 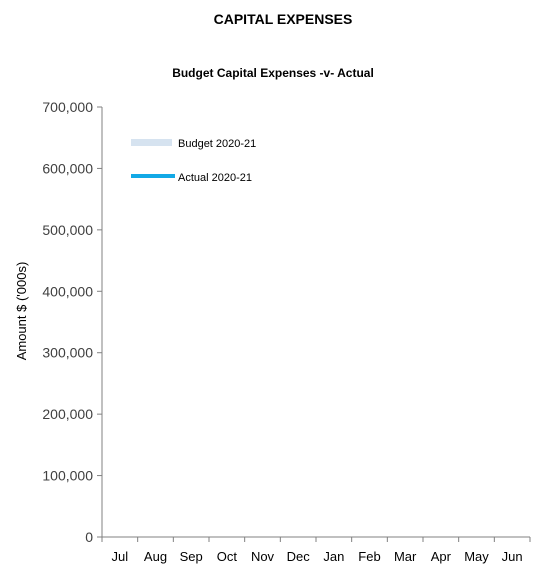 What do you see at coordinates (316, 550) in the screenshot?
I see `x-axis-ticks: Jul Aug Sep Oct Nov Dec Jan Feb Mar Apr May Jun` at bounding box center [316, 550].